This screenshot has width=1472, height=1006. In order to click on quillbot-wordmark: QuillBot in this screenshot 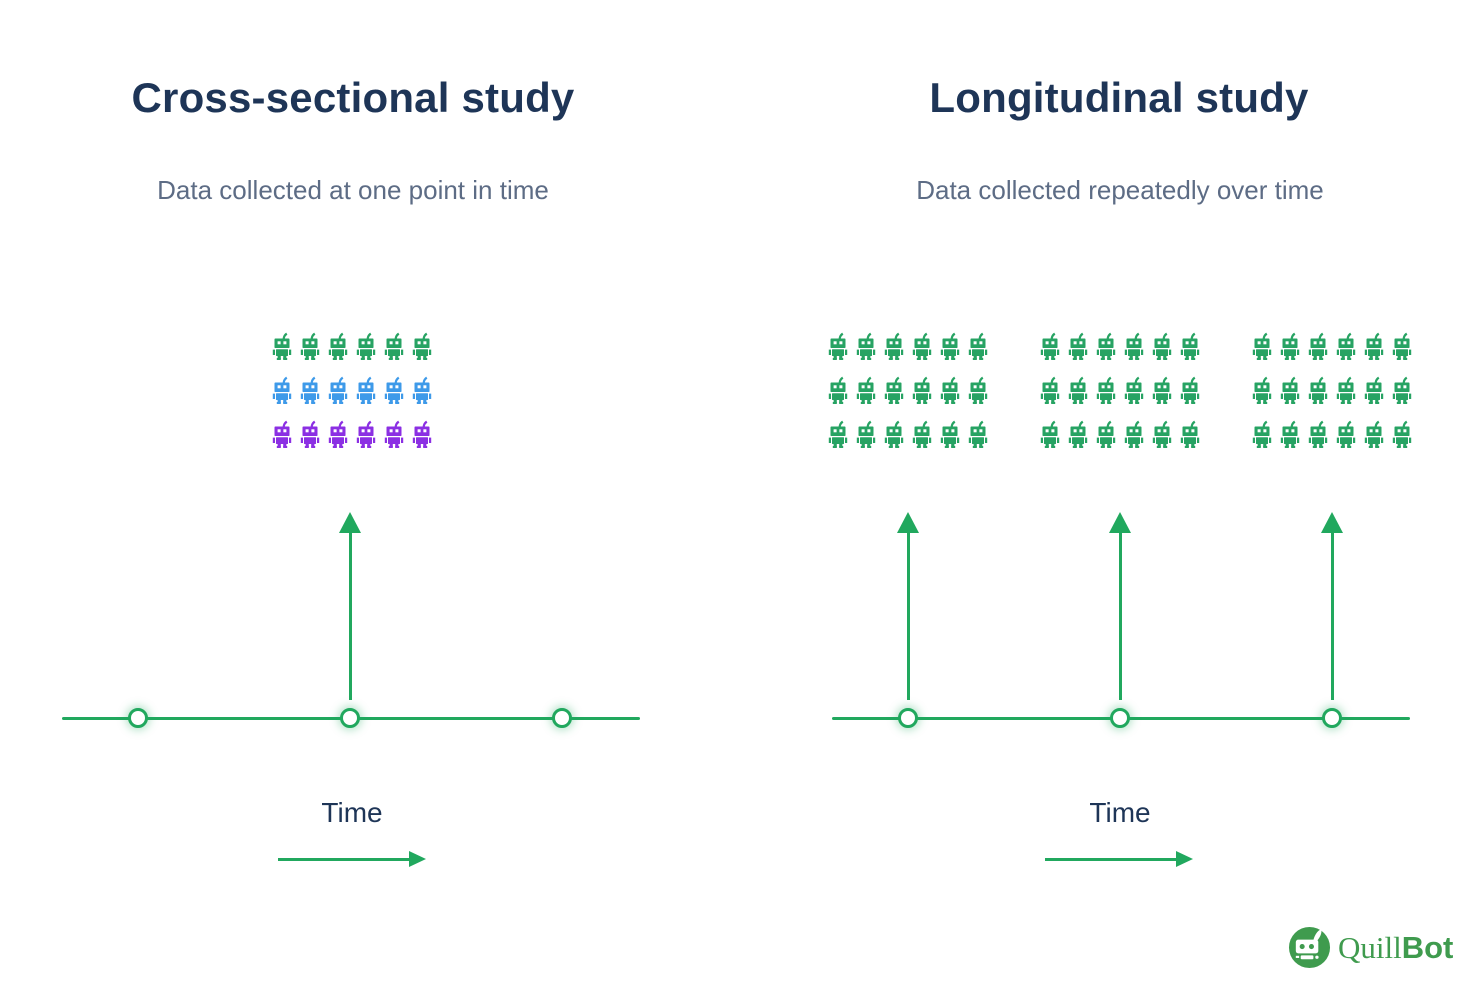, I will do `click(1395, 947)`.